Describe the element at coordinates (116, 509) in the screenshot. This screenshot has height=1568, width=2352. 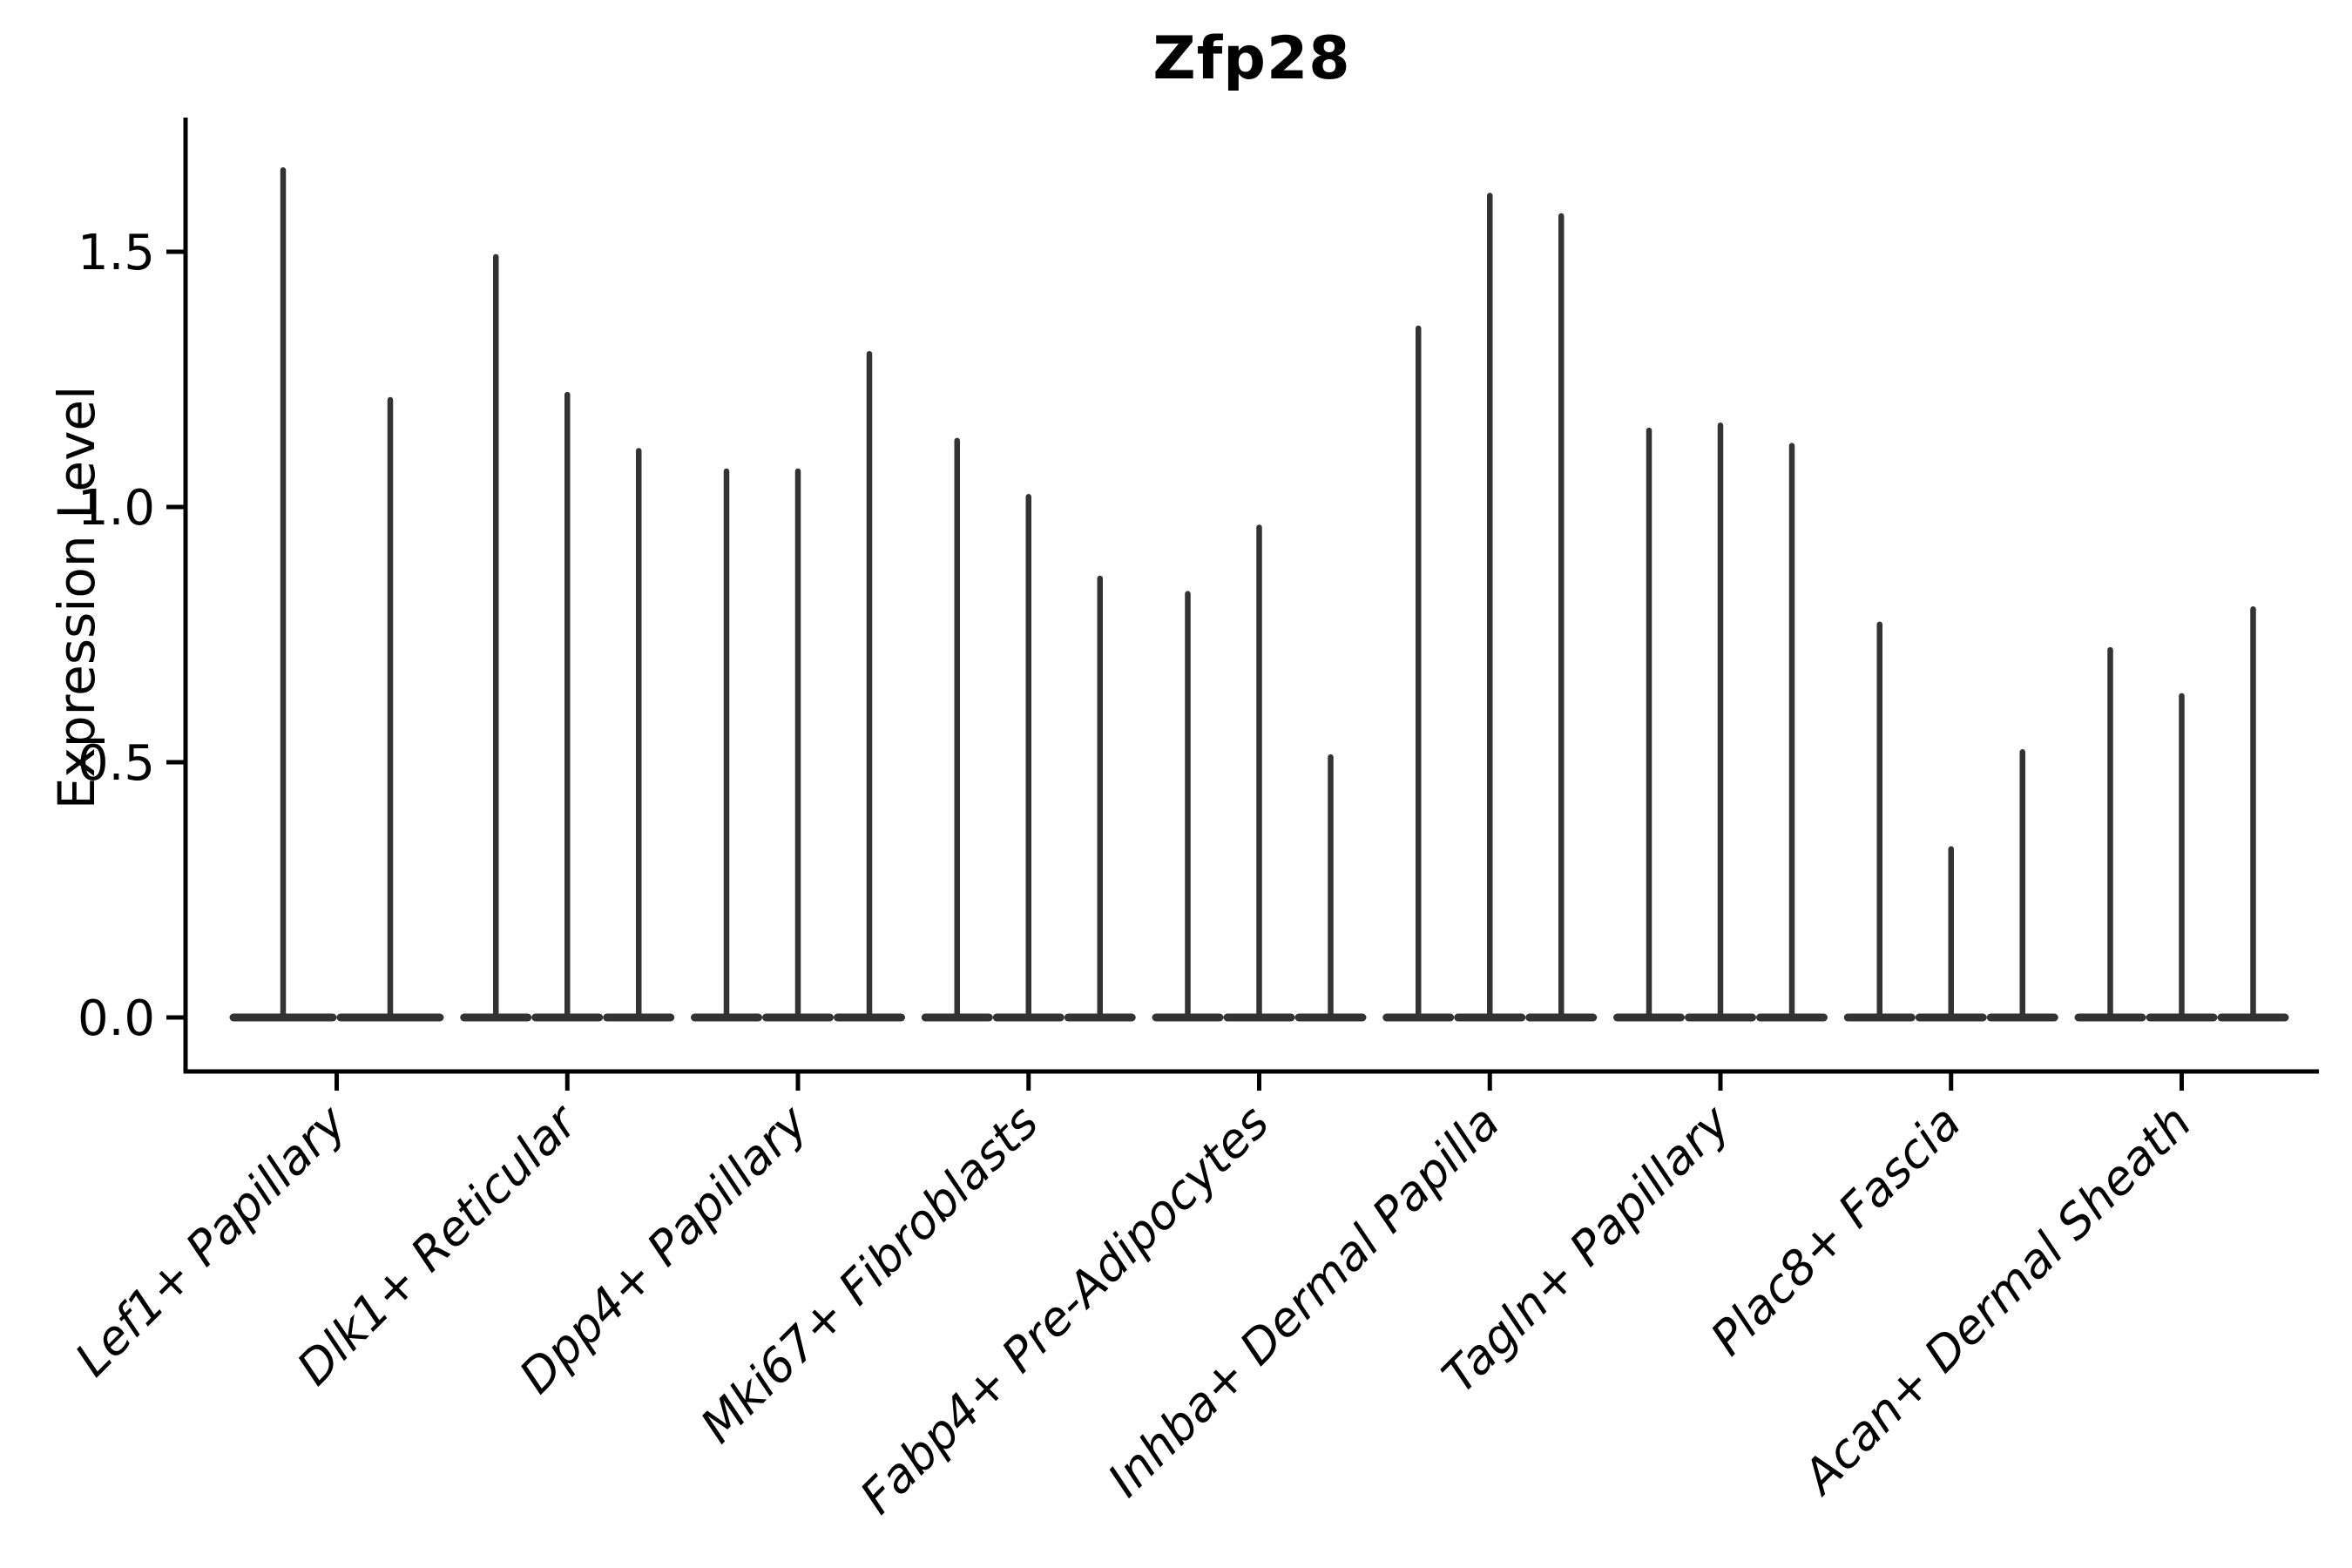
I see `y-tick-label-2: 1.0` at that location.